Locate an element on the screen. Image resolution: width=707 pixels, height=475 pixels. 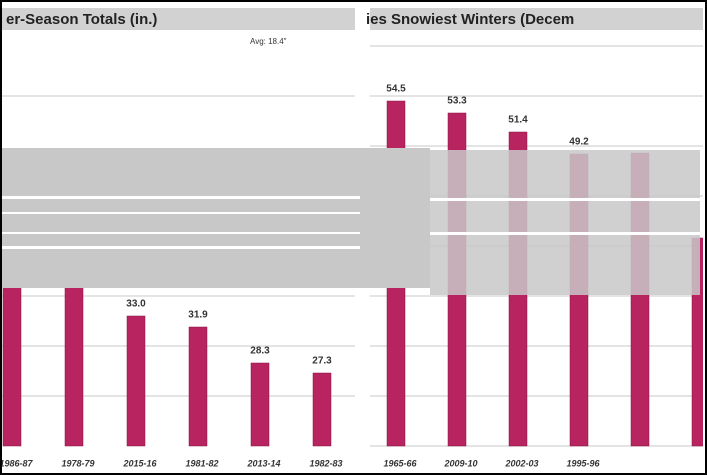
x-tick-label: 1995-96 is located at coordinates (583, 463).